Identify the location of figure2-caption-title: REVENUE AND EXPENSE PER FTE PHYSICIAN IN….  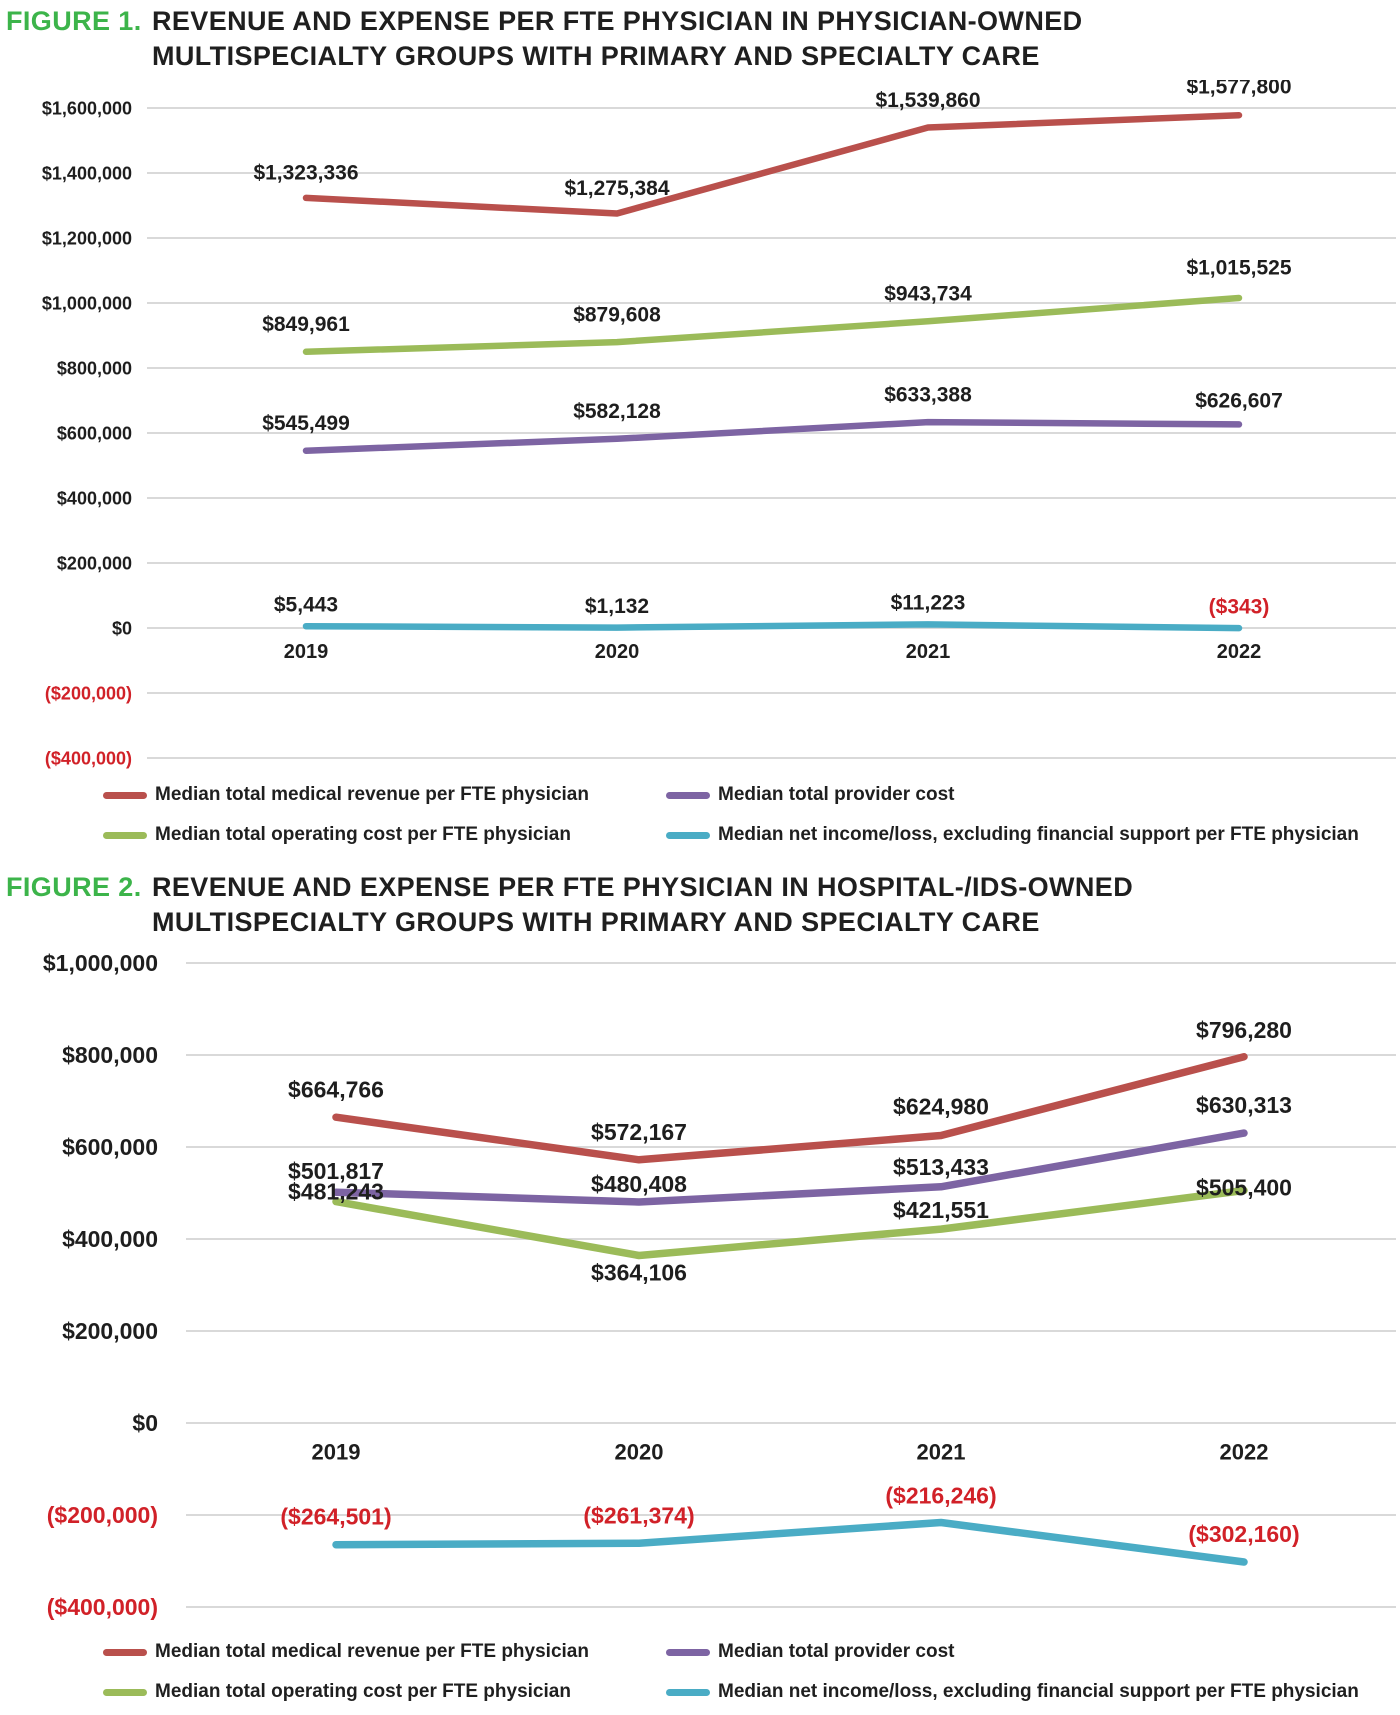
(642, 905).